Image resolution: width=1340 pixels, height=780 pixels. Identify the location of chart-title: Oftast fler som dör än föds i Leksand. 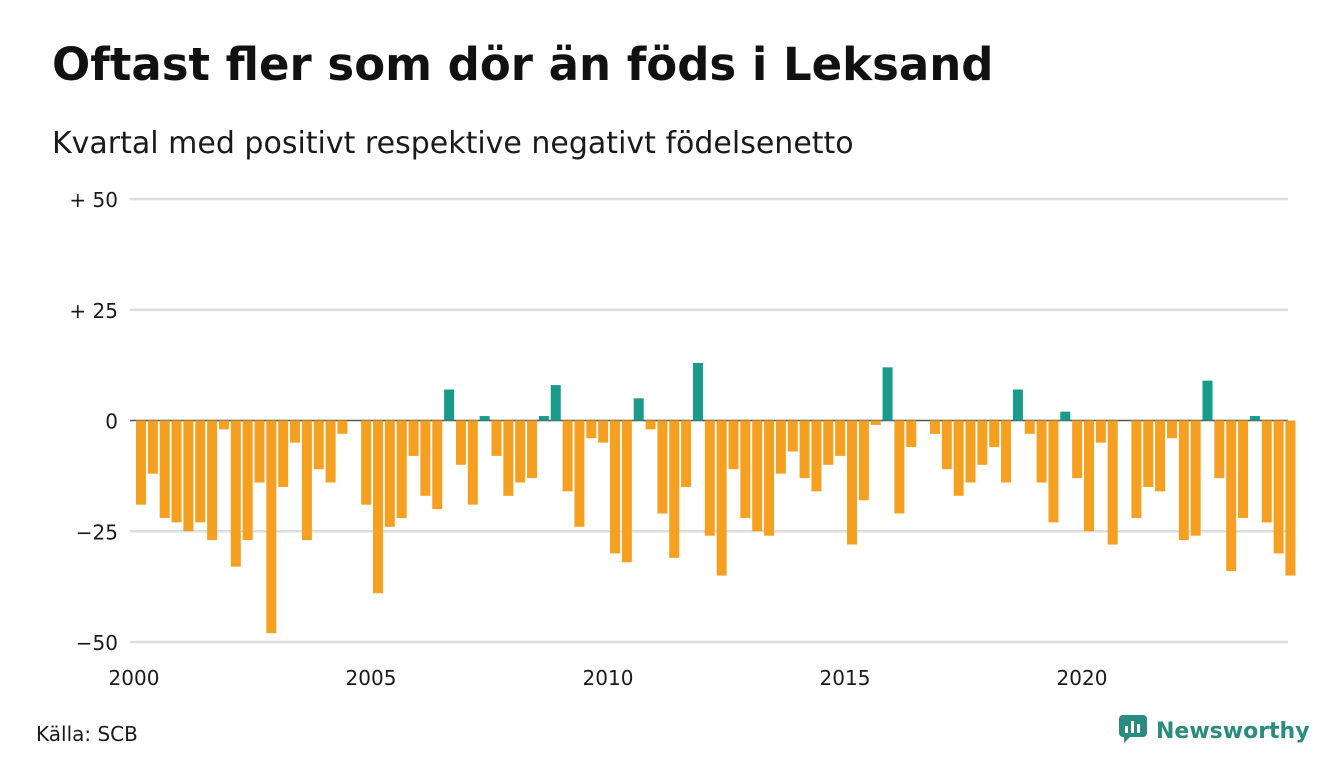
(523, 64).